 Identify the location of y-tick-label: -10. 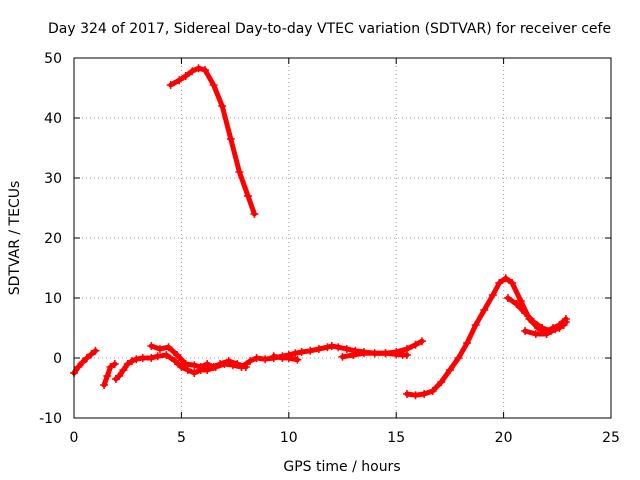
(50, 419).